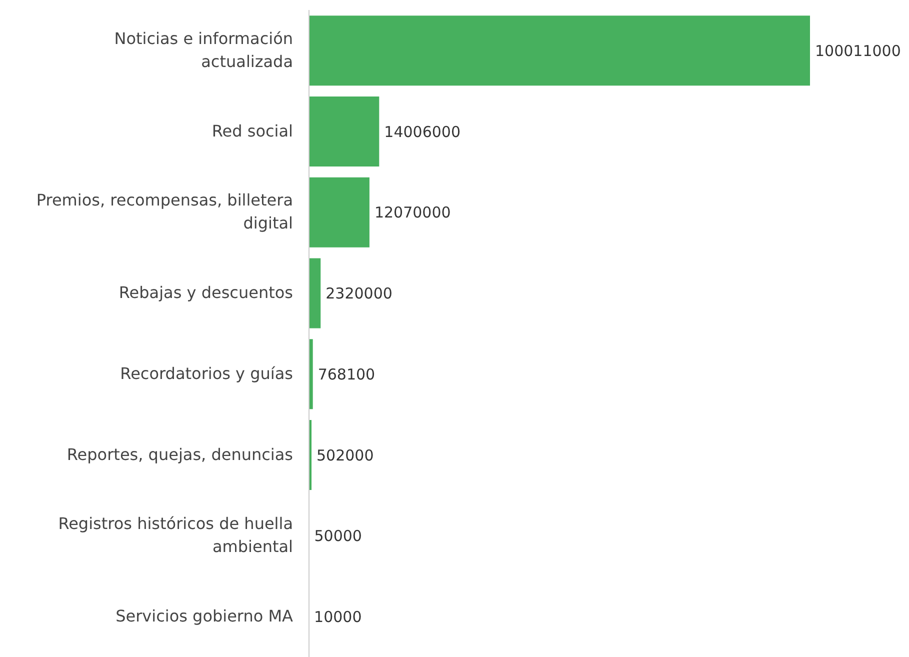 This screenshot has height=657, width=909. Describe the element at coordinates (338, 617) in the screenshot. I see `data-label: 10000` at that location.